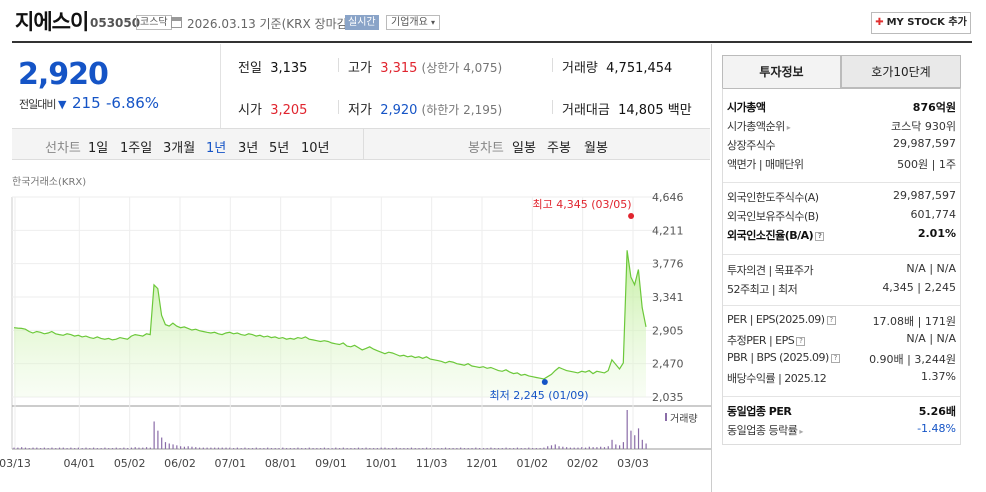  Describe the element at coordinates (37, 104) in the screenshot. I see `change-label: 전일대비` at that location.